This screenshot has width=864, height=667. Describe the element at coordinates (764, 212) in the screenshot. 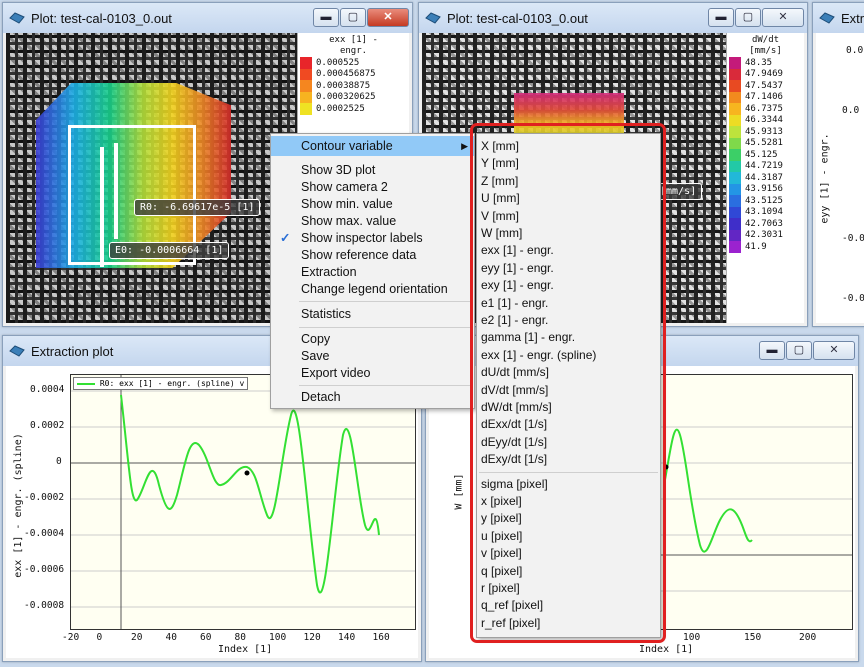

I see `legend-label: 43.1094` at that location.